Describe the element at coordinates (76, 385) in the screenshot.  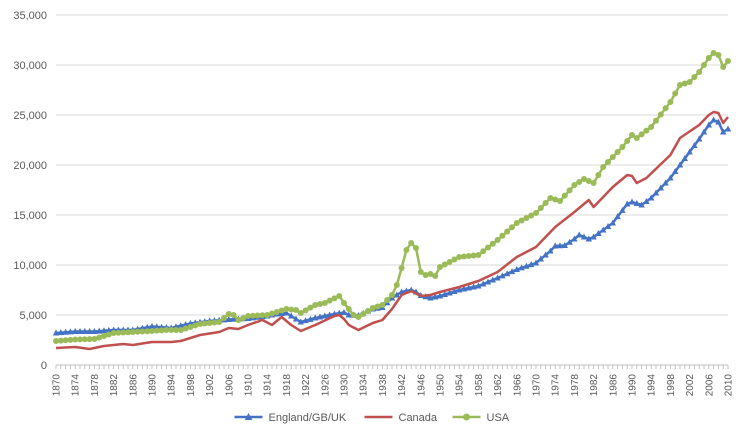
I see `x-tick-label: 1874` at that location.